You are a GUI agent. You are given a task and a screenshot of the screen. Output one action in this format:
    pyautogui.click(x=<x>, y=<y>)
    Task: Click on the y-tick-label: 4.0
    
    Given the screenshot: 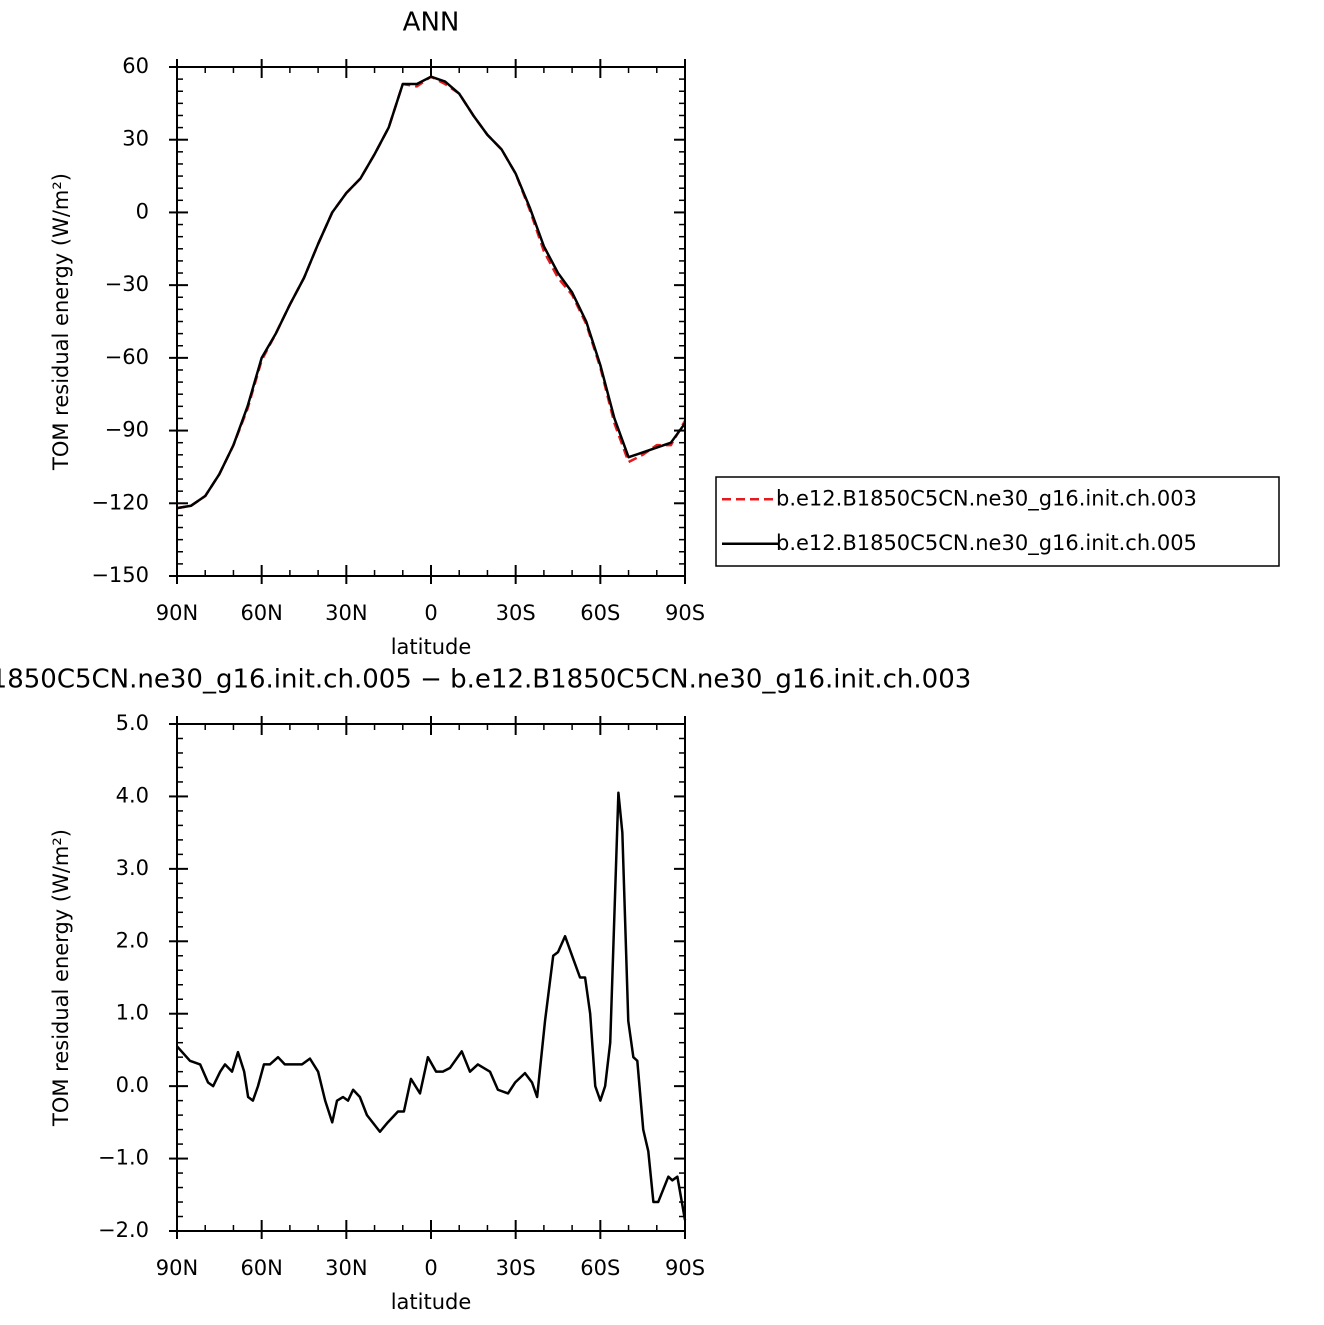 What is the action you would take?
    pyautogui.click(x=132, y=795)
    